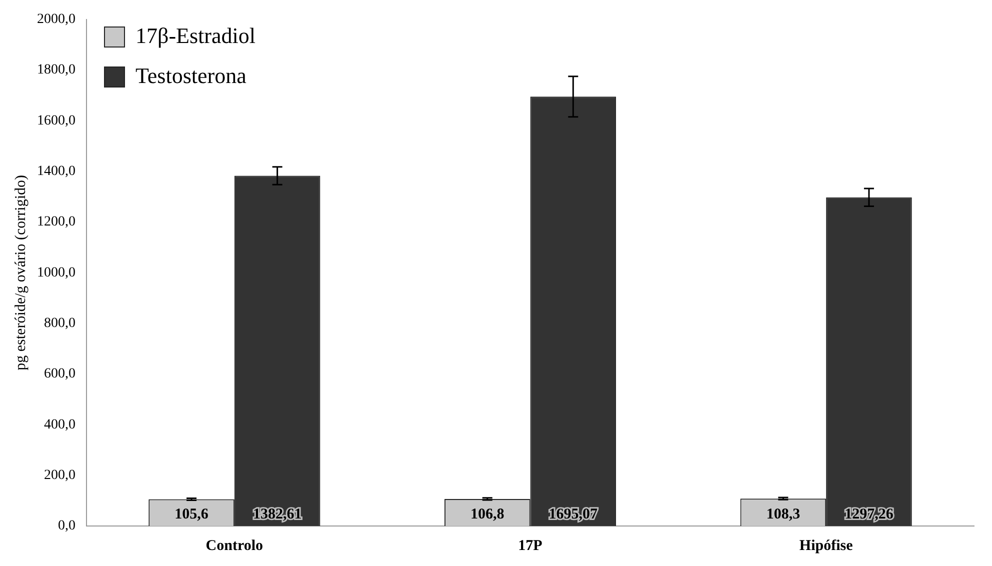 Image resolution: width=992 pixels, height=566 pixels. I want to click on x-tick-label: Controlo, so click(235, 546).